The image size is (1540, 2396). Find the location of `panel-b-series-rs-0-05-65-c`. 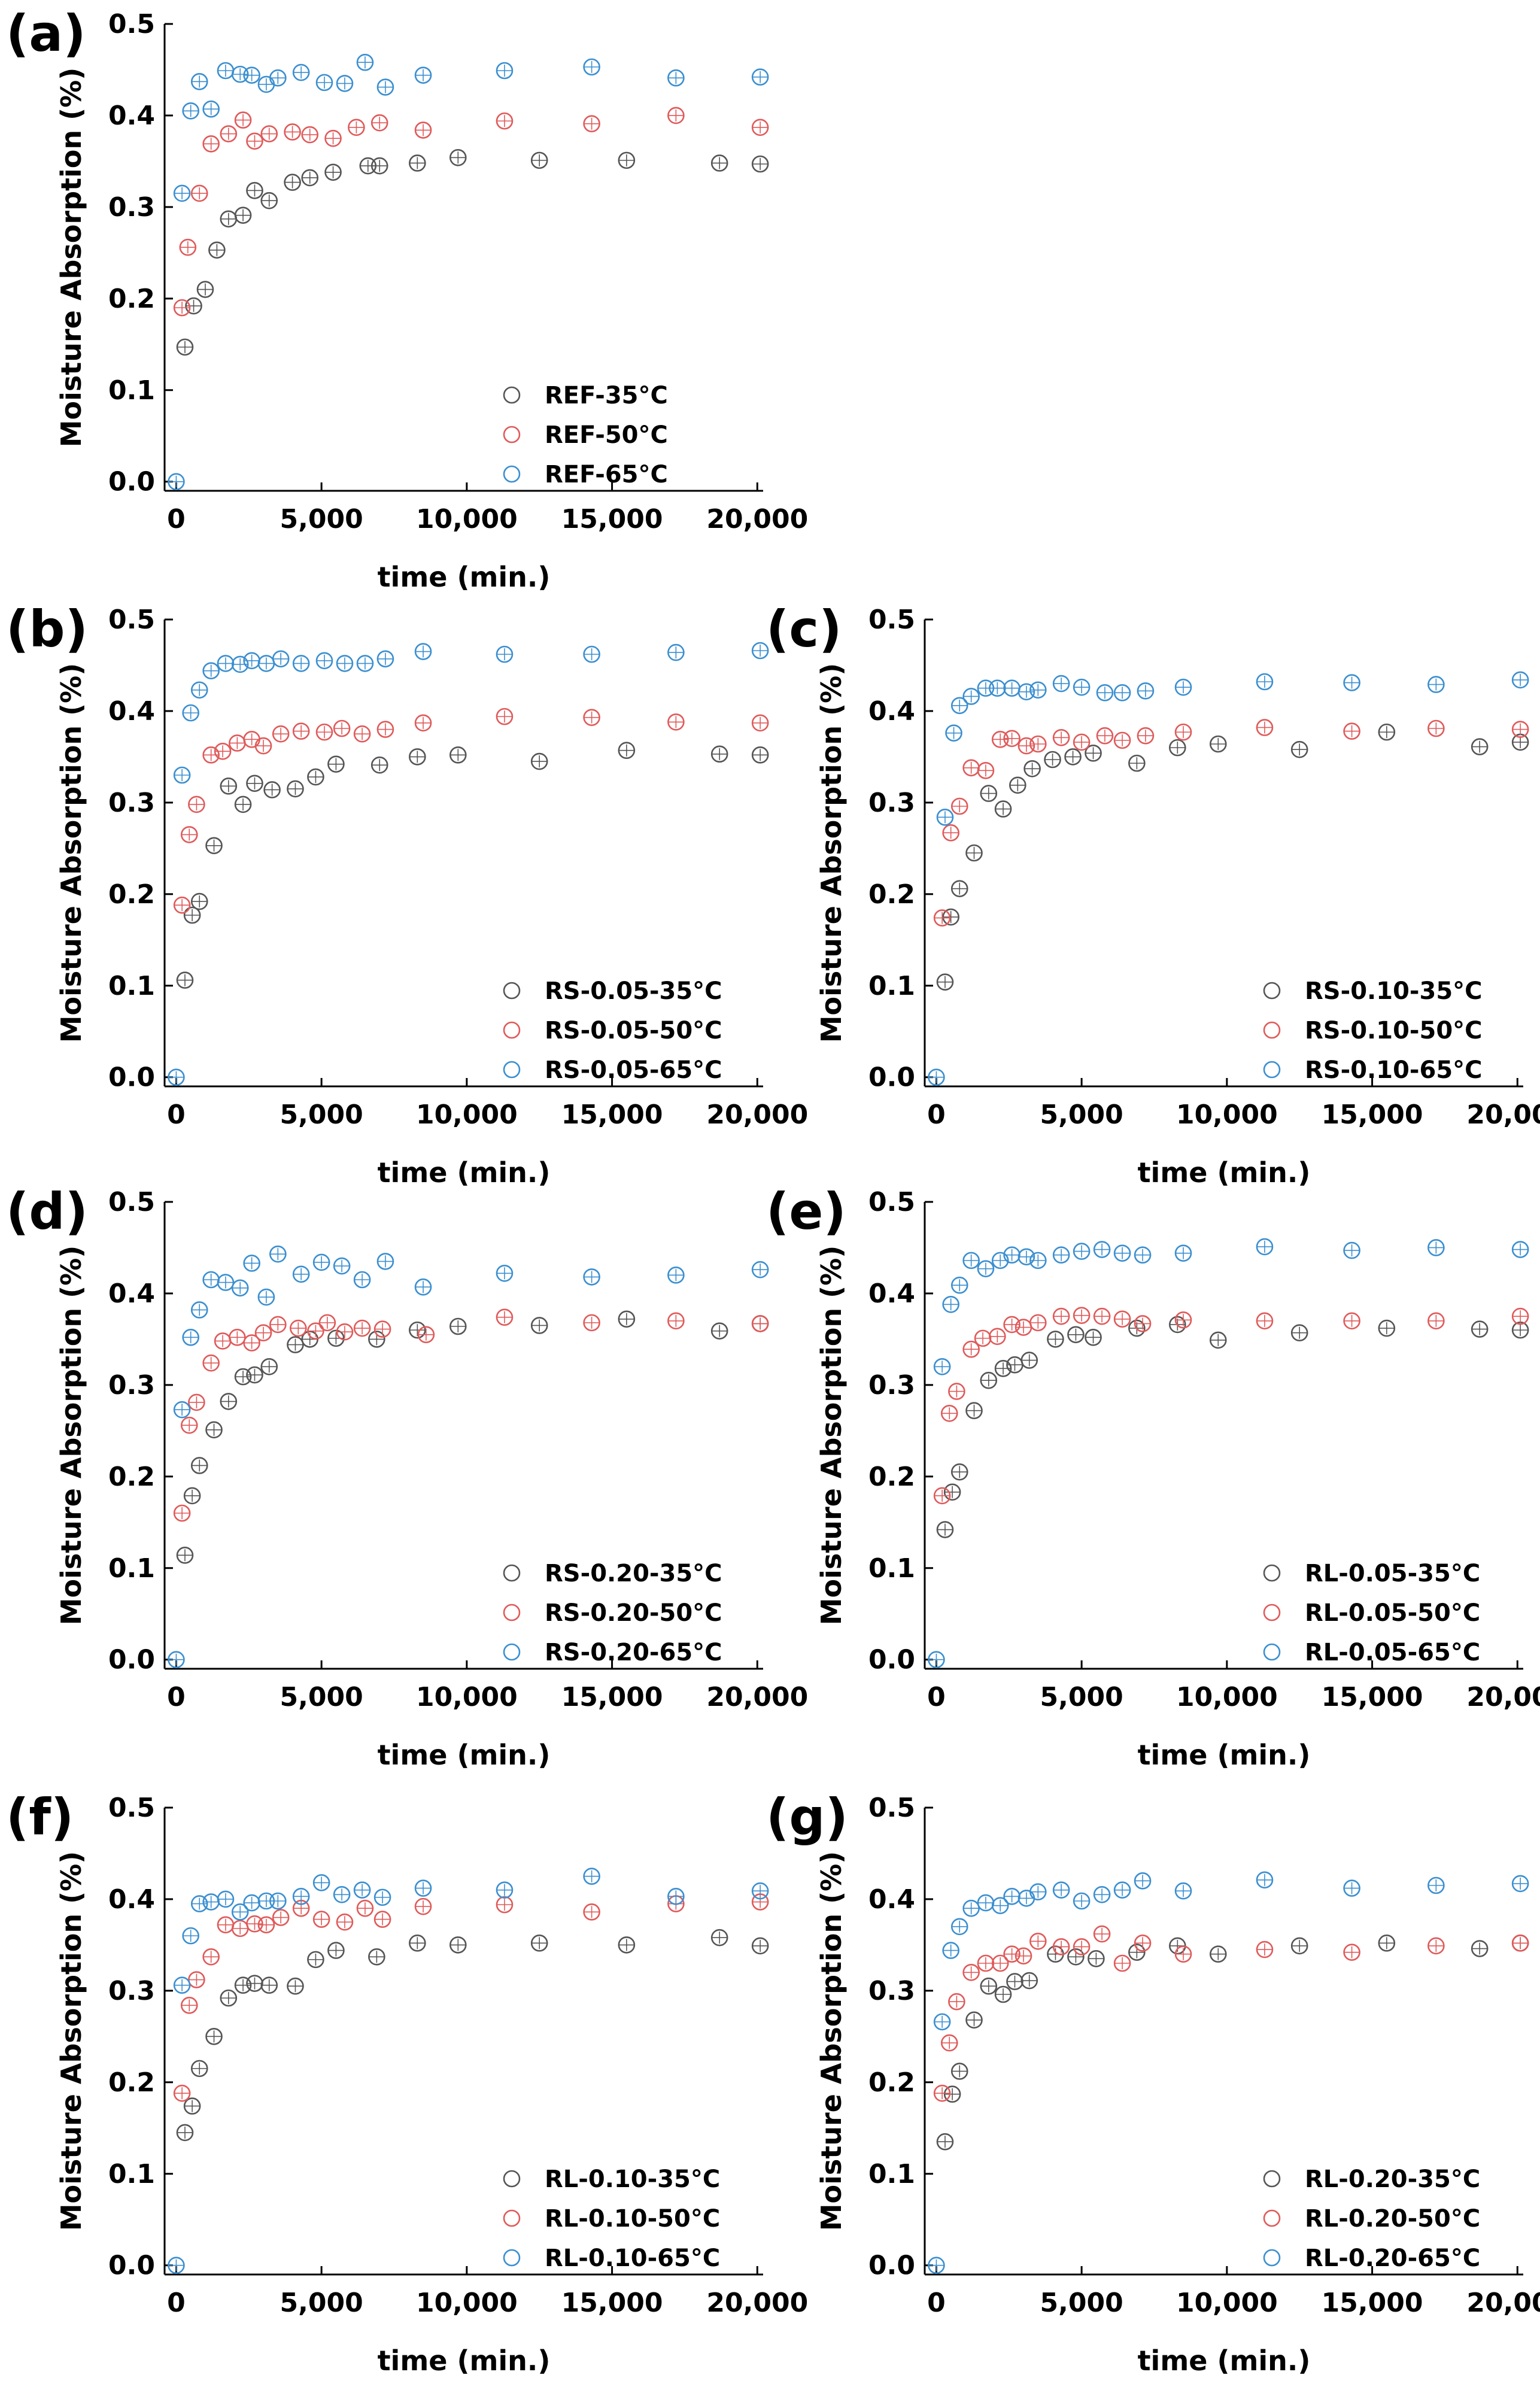

panel-b-series-rs-0-05-65-c is located at coordinates (468, 864).